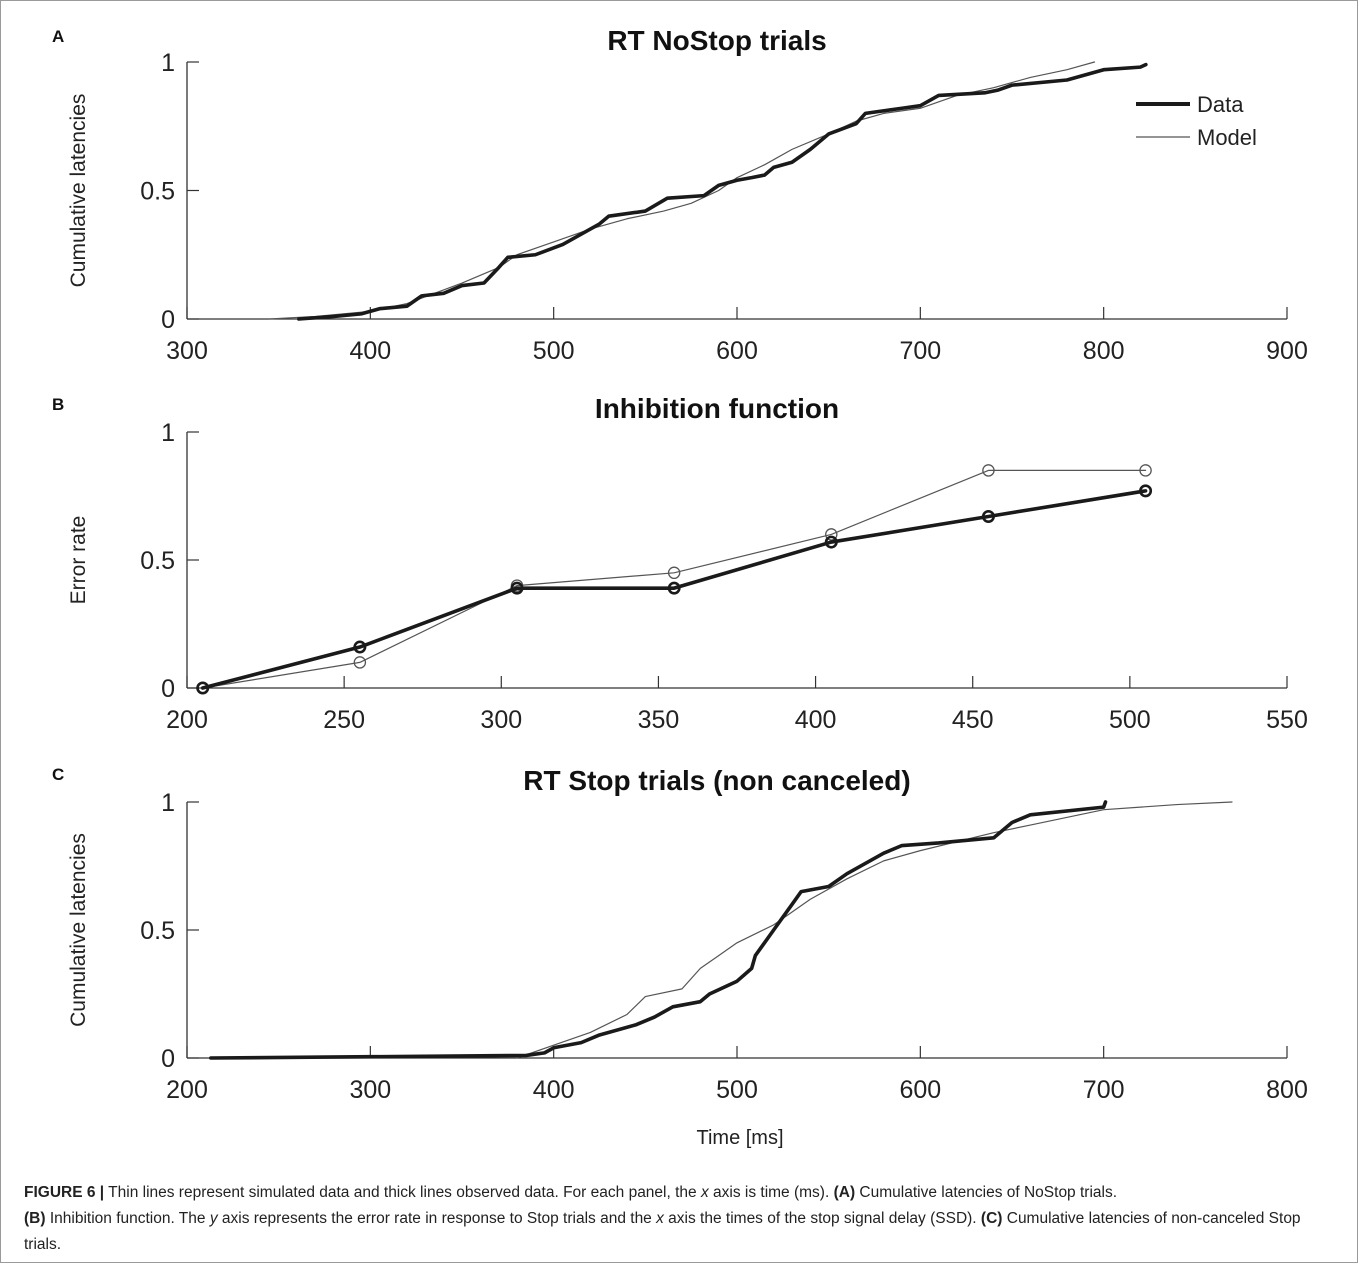 This screenshot has height=1263, width=1358. Describe the element at coordinates (716, 780) in the screenshot. I see `chart-title: RT Stop trials (non canceled)` at that location.